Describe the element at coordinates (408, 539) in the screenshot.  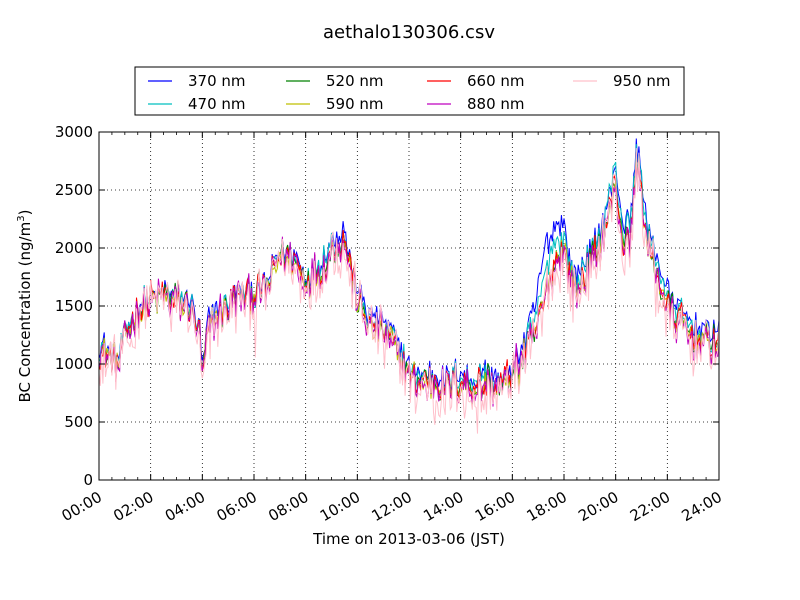
I see `x-axis-label: Time on 2013-03-06 (JST)` at that location.